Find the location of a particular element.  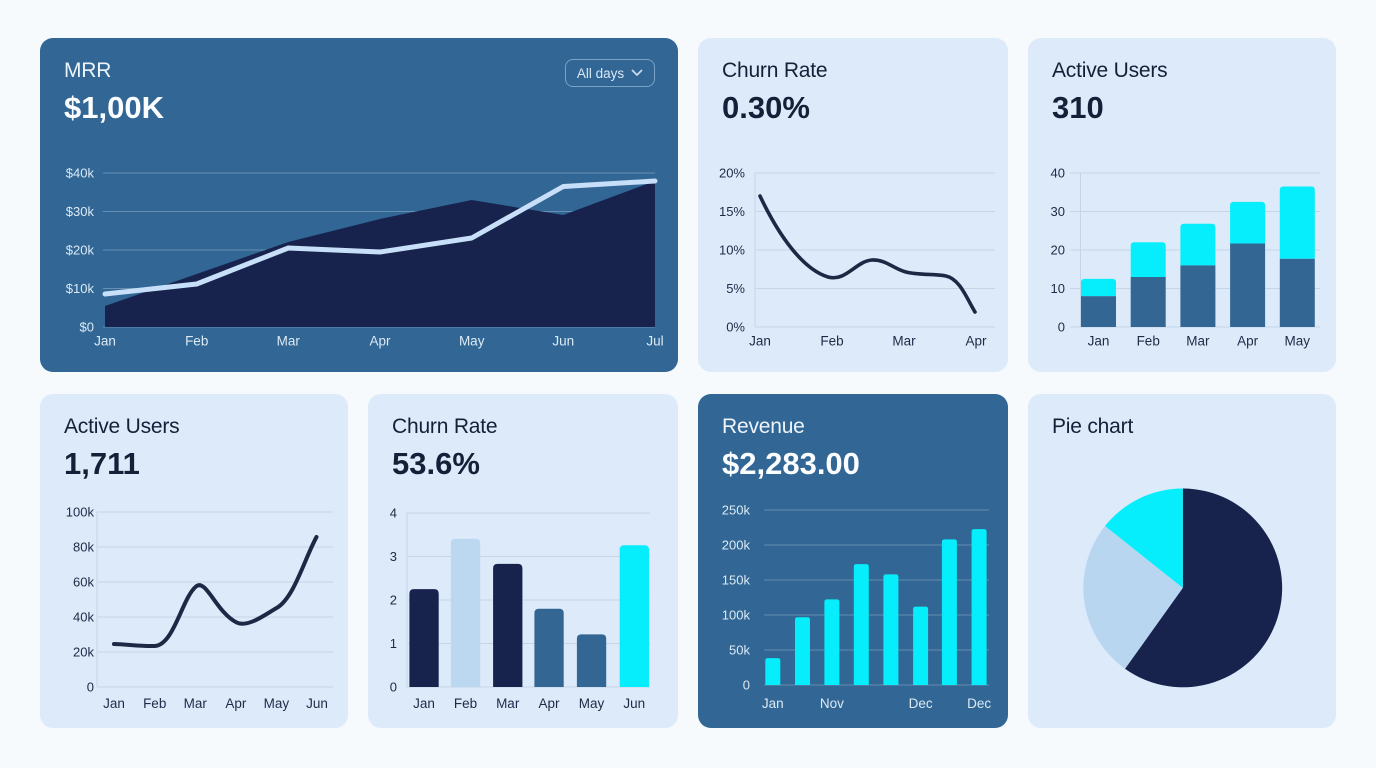

svg-text: 20 is located at coordinates (1058, 250).